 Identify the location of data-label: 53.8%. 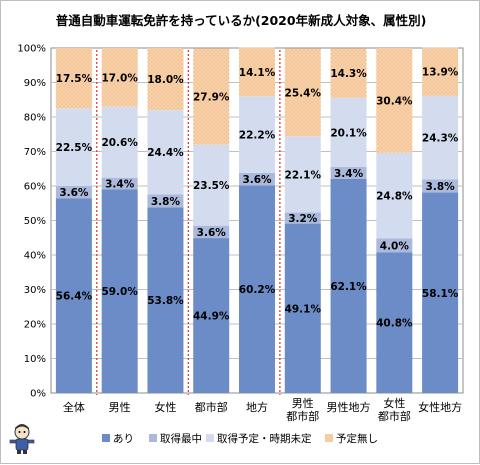
(165, 301).